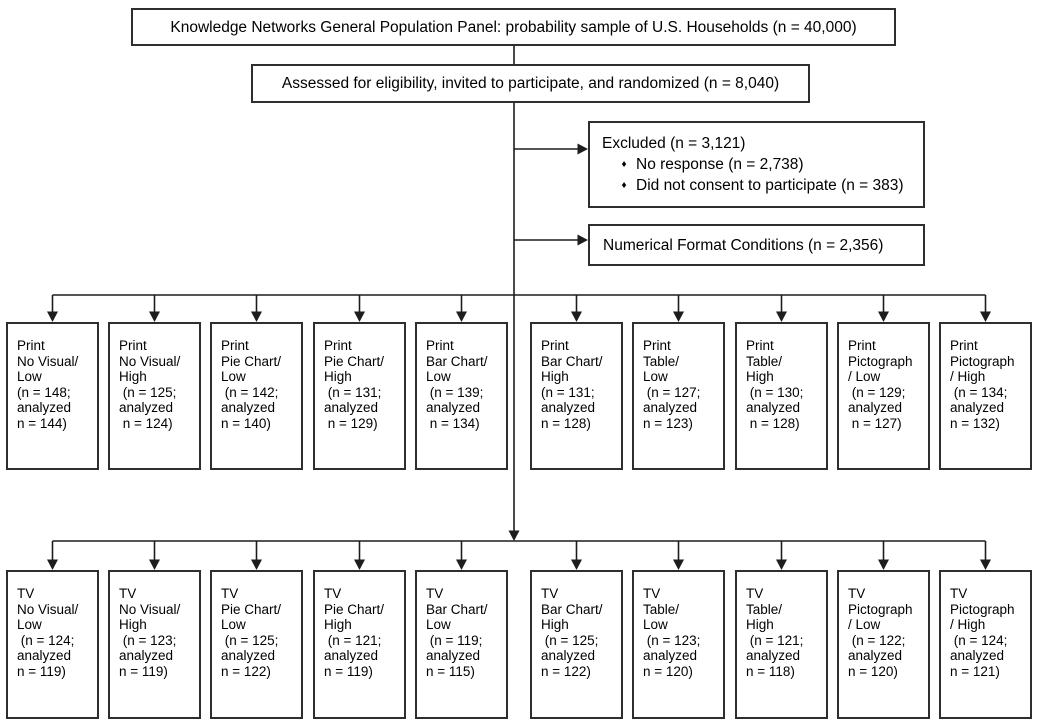  Describe the element at coordinates (720, 164) in the screenshot. I see `excluded-bullet-text: No response (n = 2,738)` at that location.